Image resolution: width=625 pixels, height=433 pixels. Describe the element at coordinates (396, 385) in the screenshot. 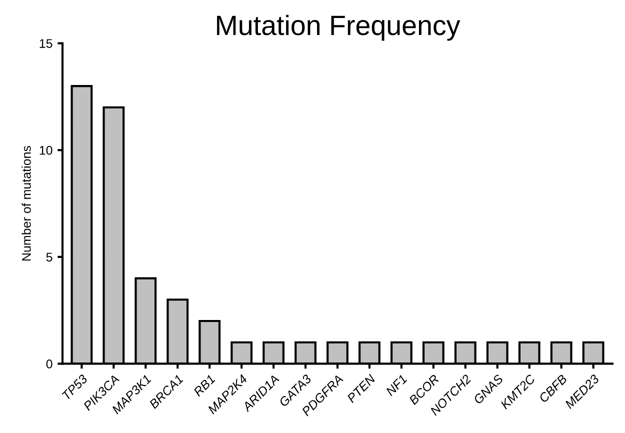

I see `x-tick-label: NF1` at that location.